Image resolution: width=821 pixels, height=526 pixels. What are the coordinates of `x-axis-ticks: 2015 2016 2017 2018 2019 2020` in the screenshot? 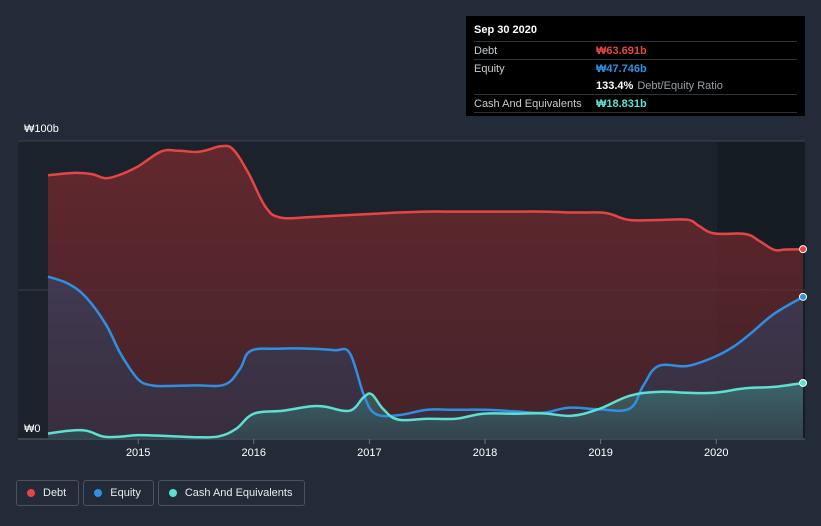 It's located at (427, 449).